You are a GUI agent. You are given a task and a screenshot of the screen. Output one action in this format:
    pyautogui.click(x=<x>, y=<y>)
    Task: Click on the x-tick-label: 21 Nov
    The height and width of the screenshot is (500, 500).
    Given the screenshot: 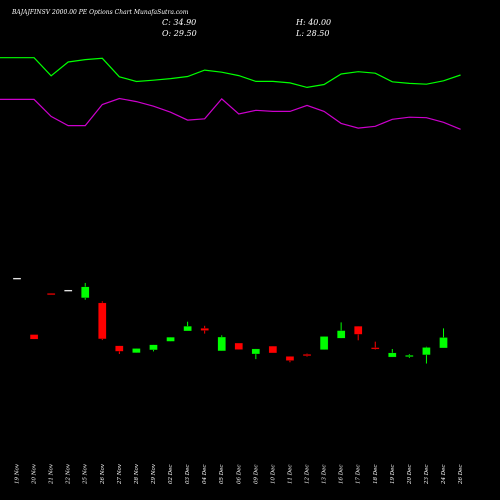 What is the action you would take?
    pyautogui.click(x=52, y=474)
    